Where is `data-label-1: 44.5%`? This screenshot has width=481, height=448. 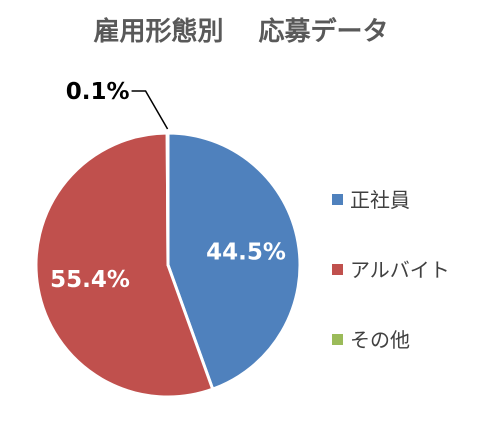
data-label-1: 44.5% is located at coordinates (246, 252).